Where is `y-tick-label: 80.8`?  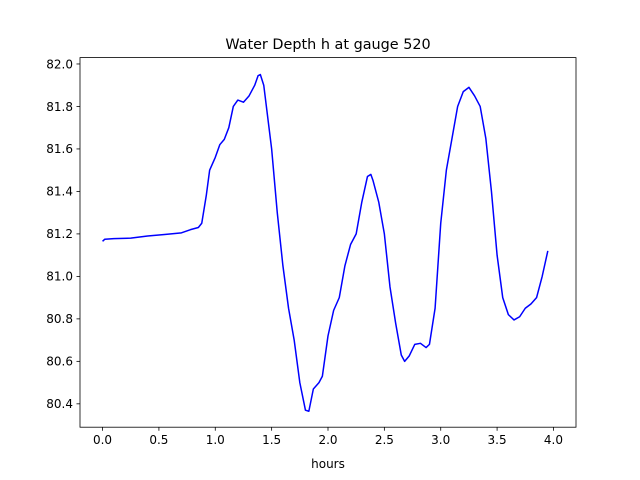 y-tick-label: 80.8 is located at coordinates (59, 319).